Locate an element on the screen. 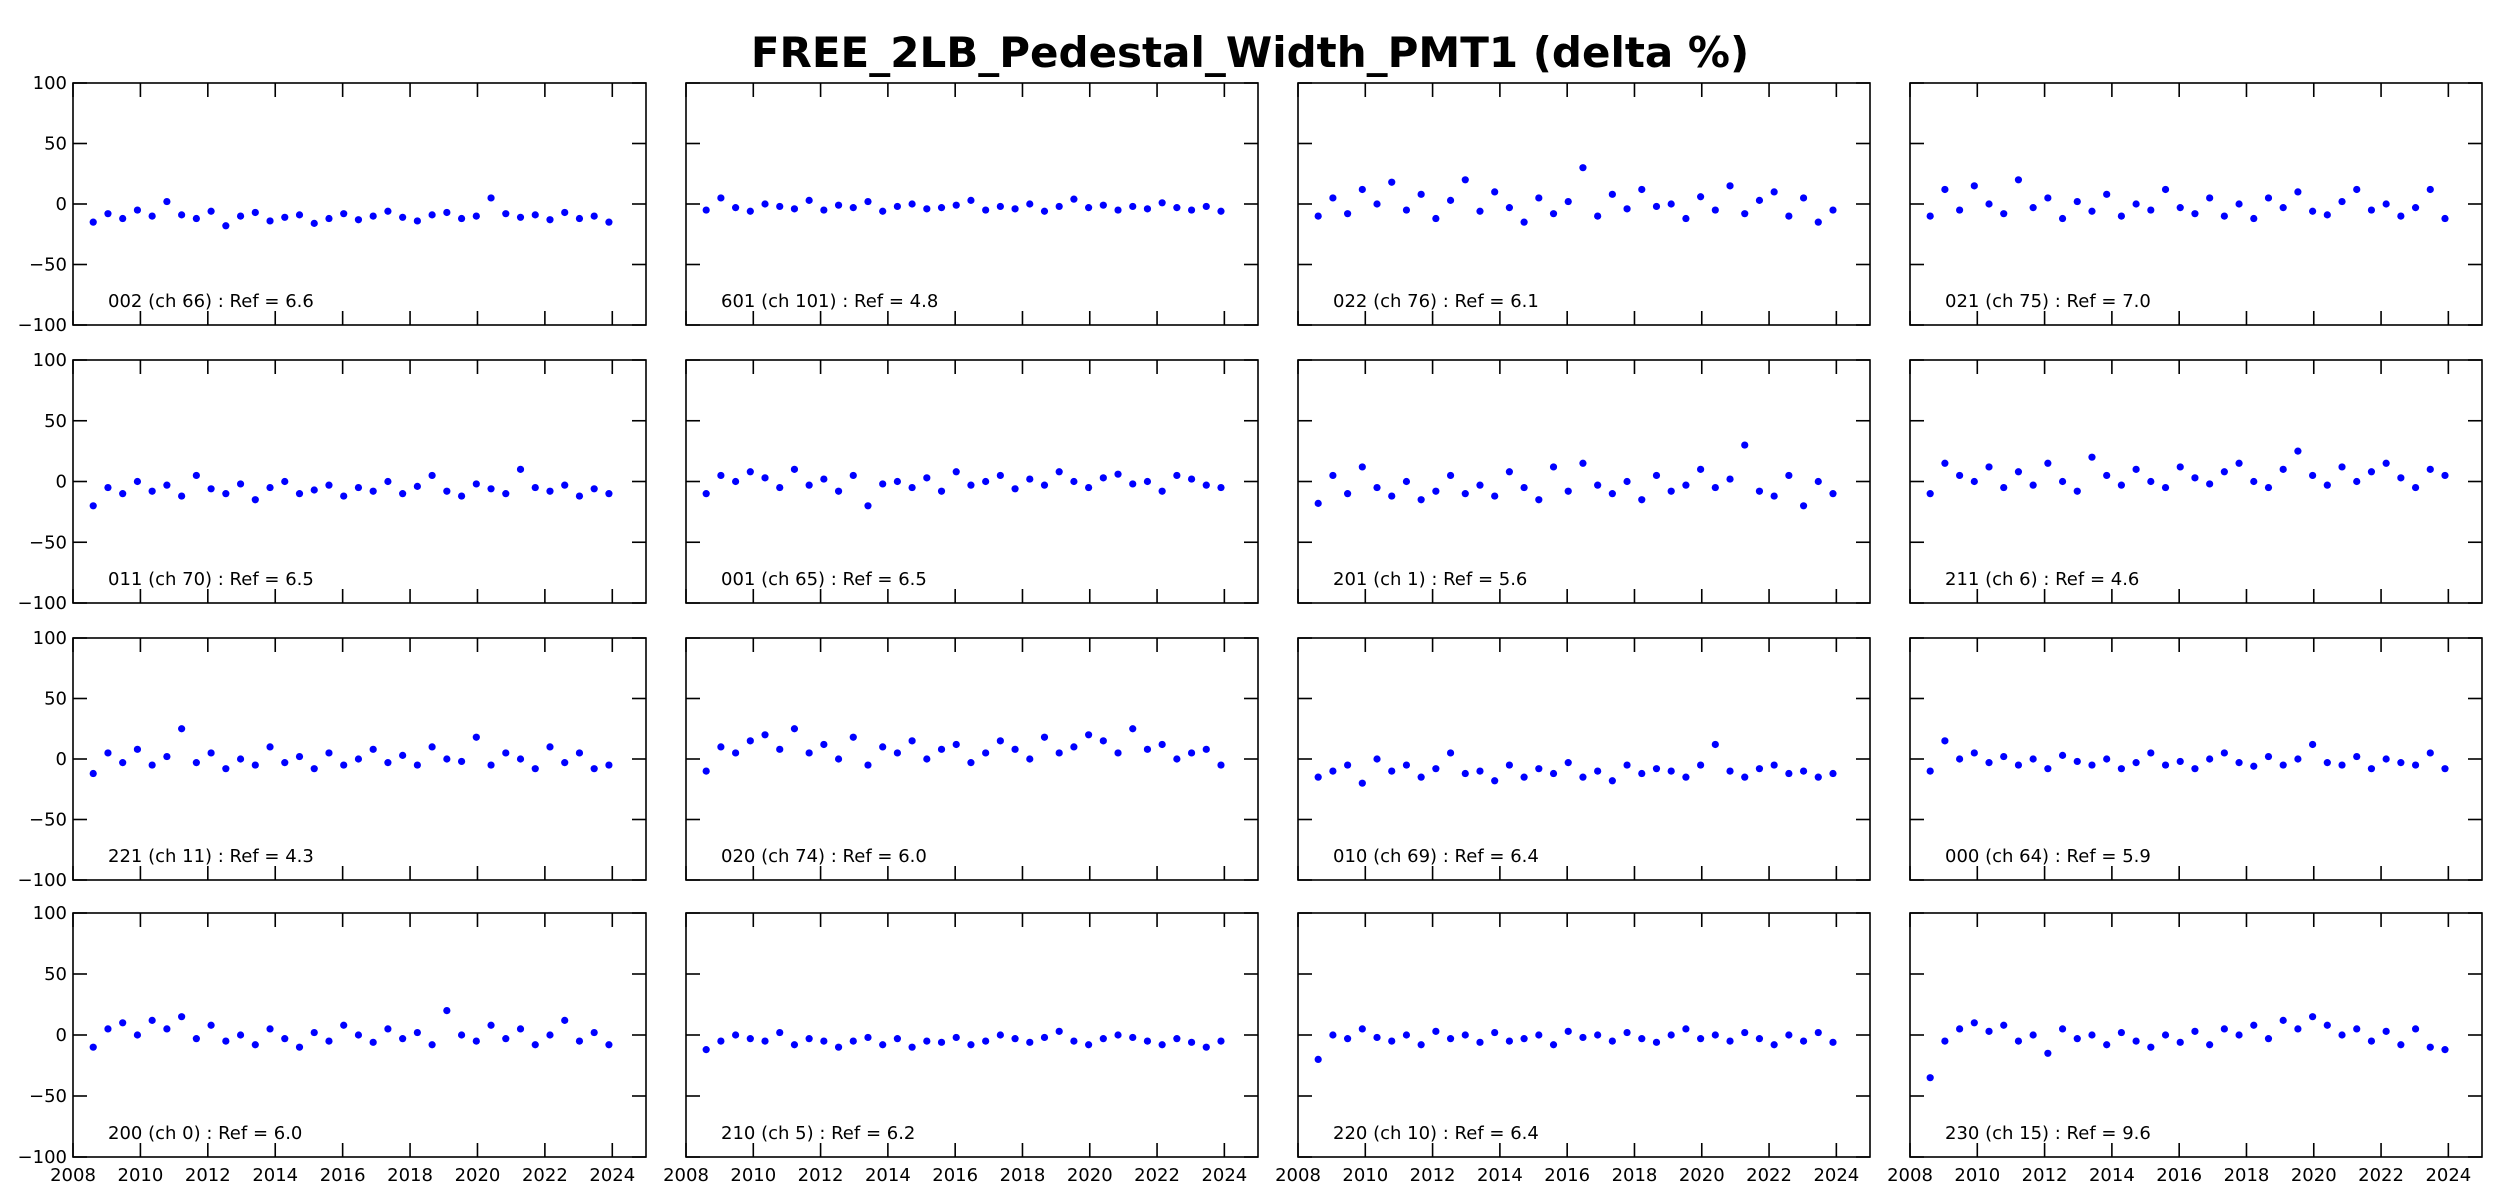  y-tick-label: 100 is located at coordinates (50, 913).